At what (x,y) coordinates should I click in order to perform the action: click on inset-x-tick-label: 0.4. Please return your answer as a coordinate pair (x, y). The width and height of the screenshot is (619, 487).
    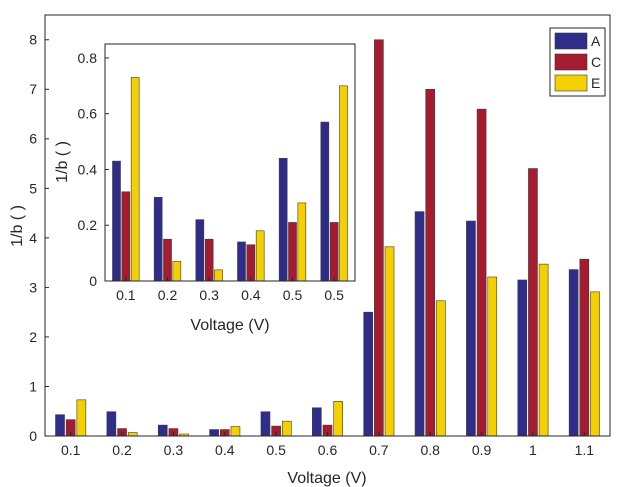
    Looking at the image, I should click on (251, 295).